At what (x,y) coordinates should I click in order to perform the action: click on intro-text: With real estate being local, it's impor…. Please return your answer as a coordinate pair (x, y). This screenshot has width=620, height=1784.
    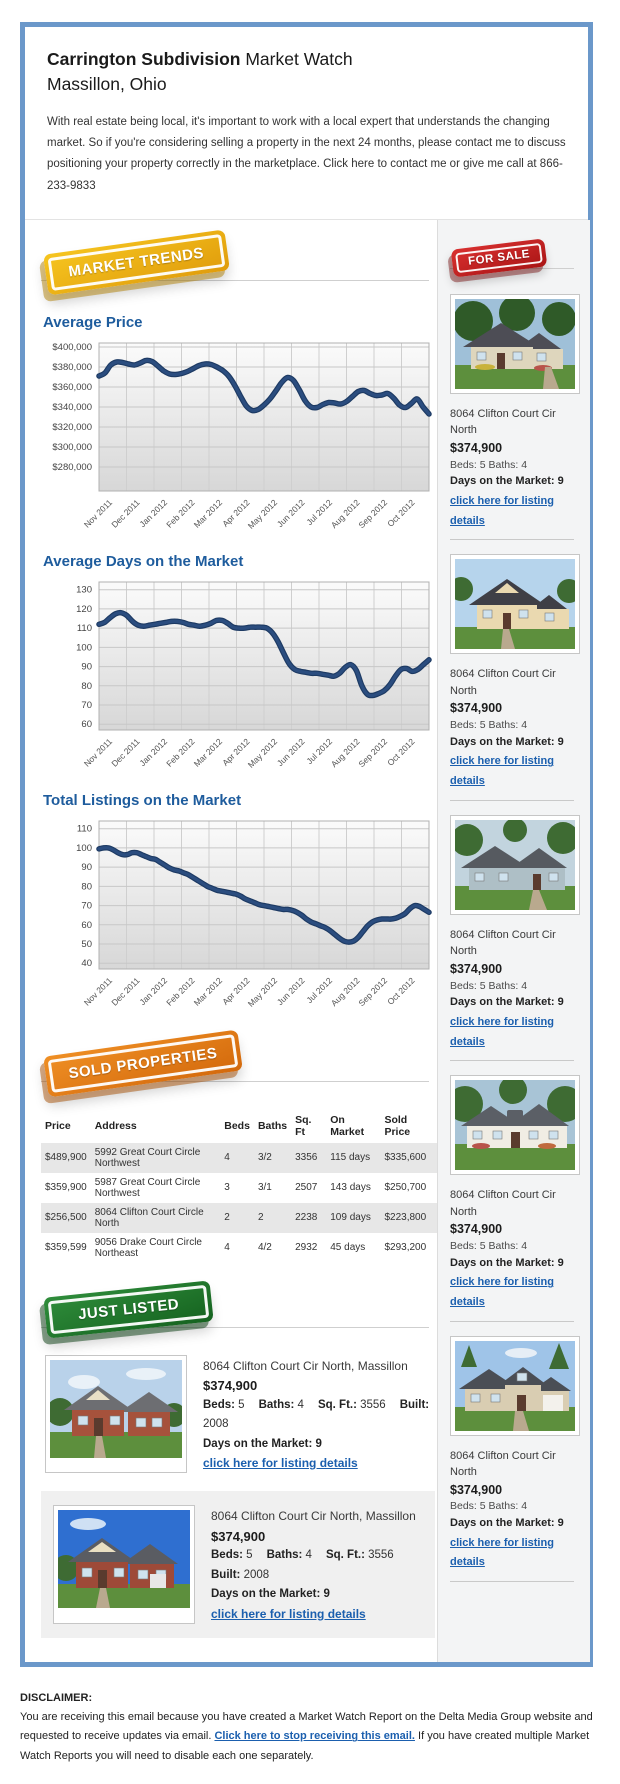
    Looking at the image, I should click on (306, 153).